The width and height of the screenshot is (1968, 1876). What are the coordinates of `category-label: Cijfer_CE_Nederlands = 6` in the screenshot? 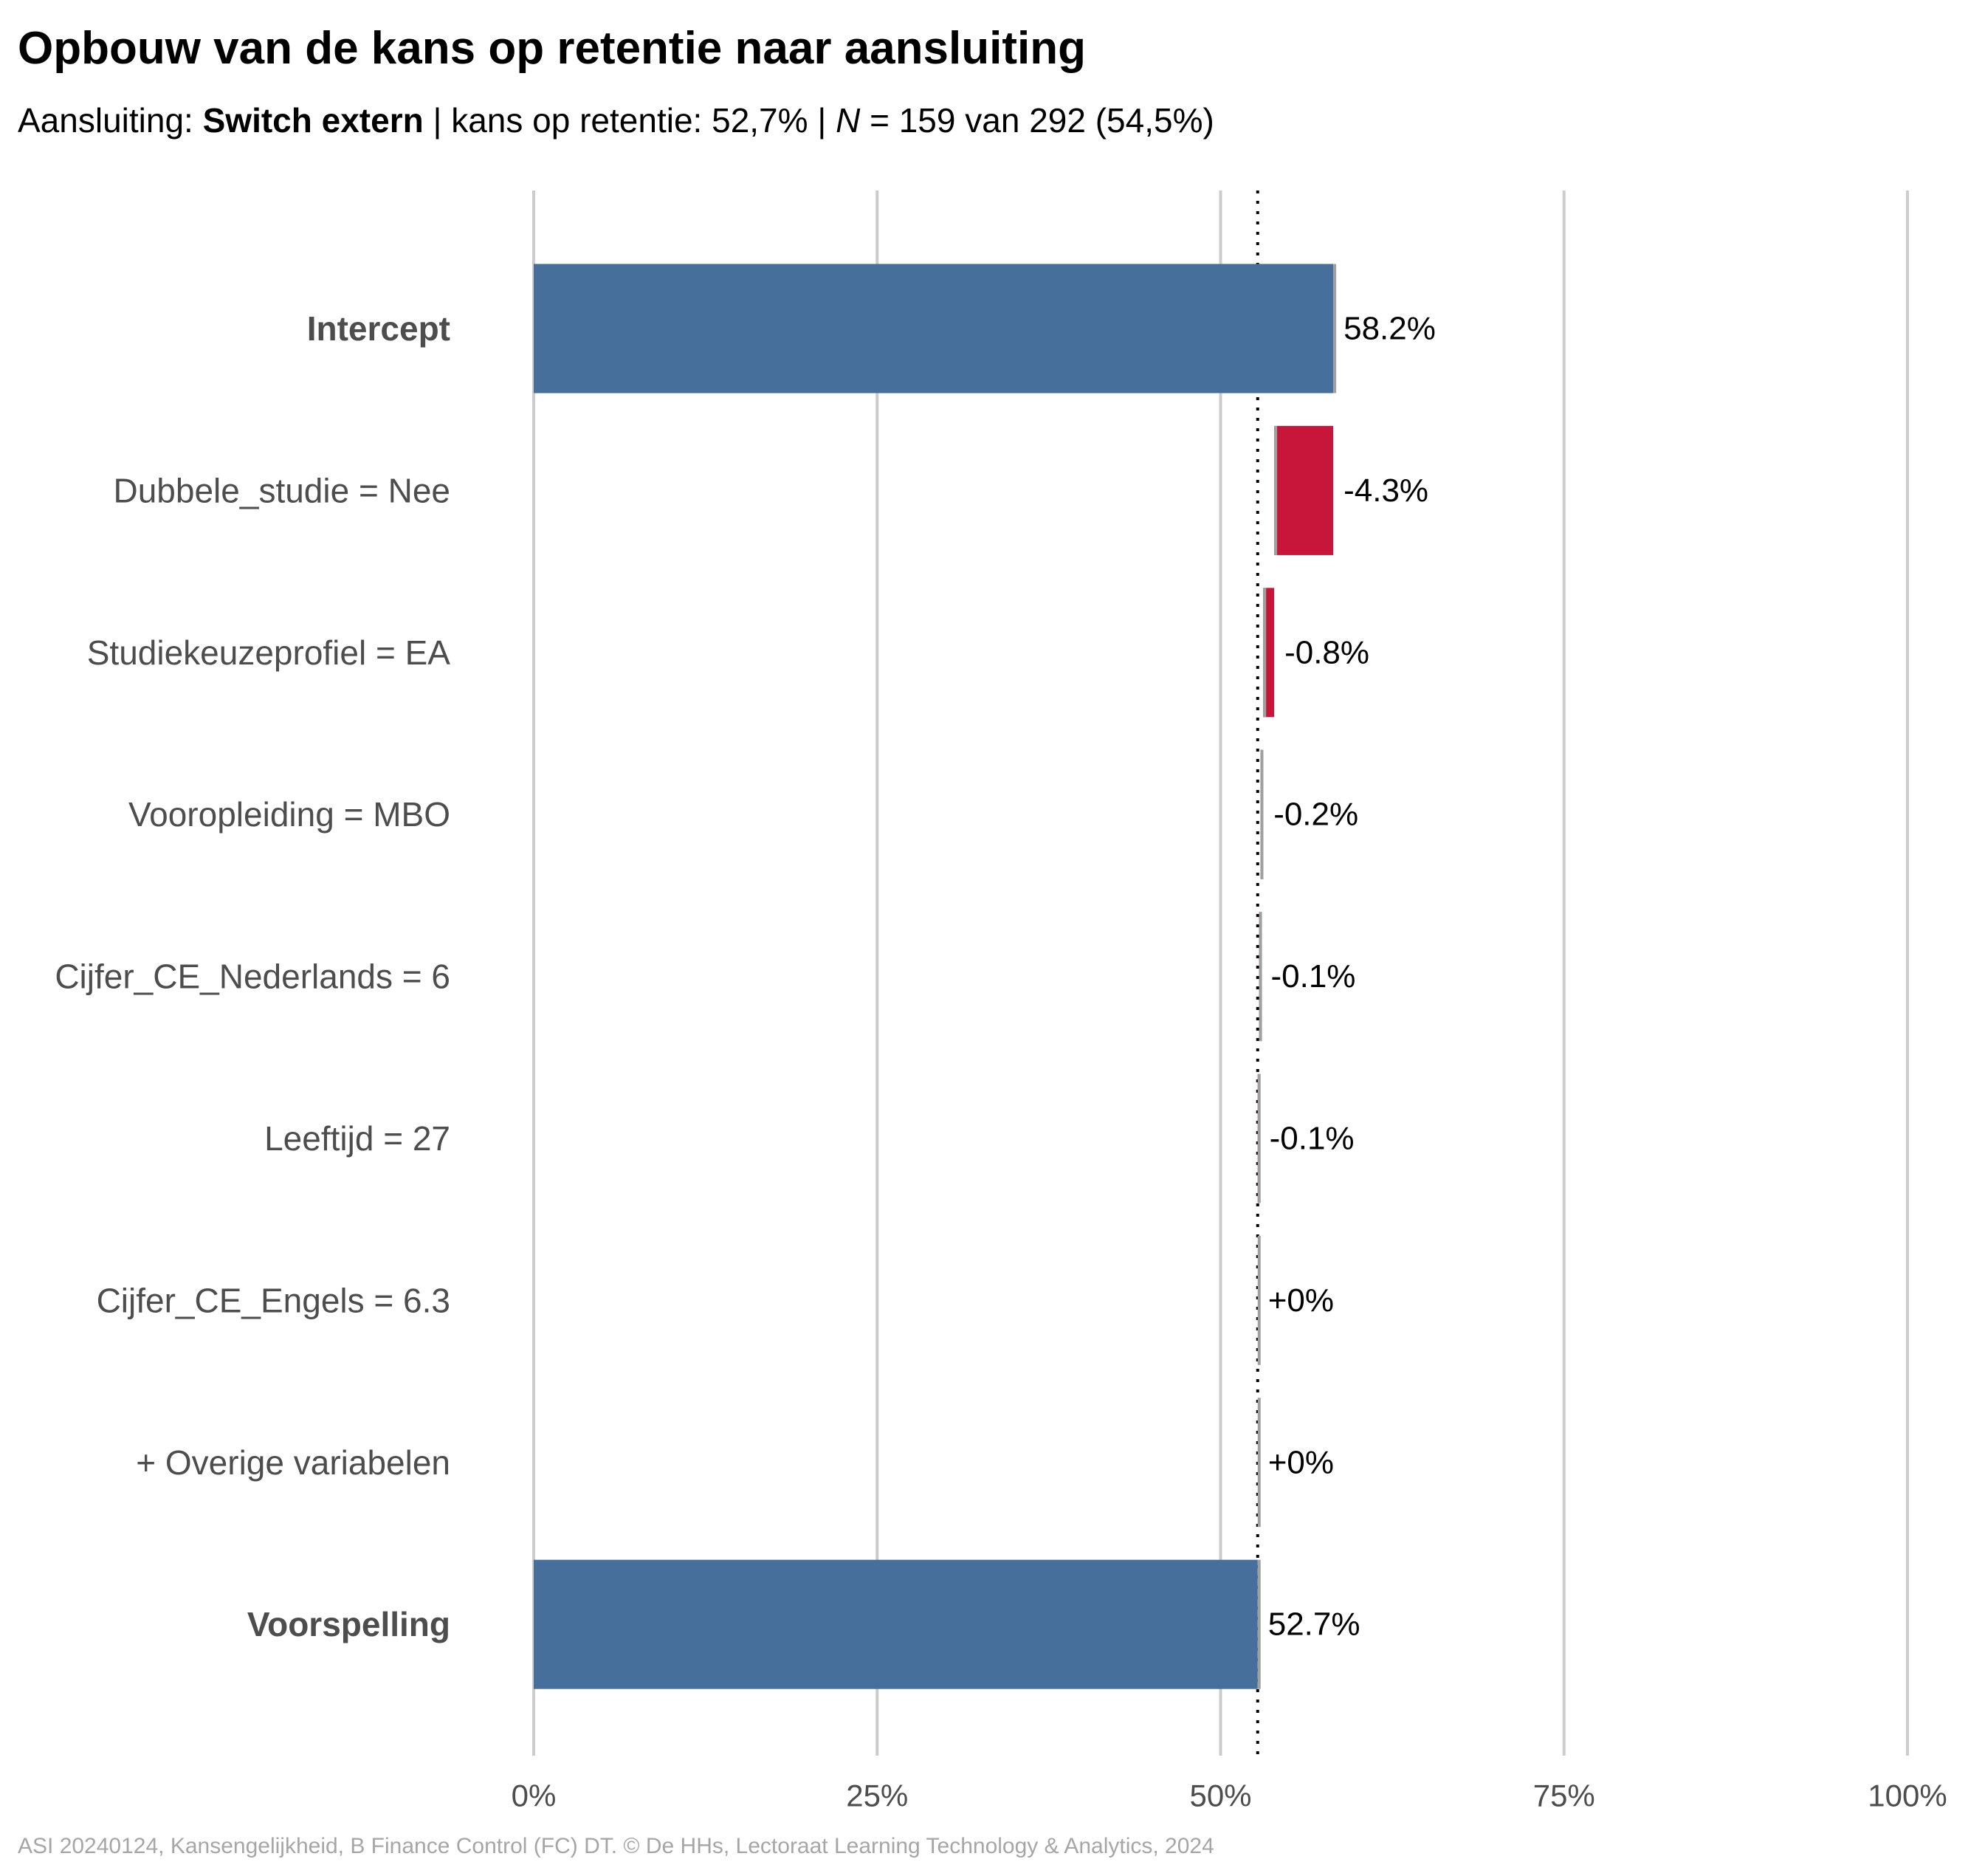 It's located at (253, 977).